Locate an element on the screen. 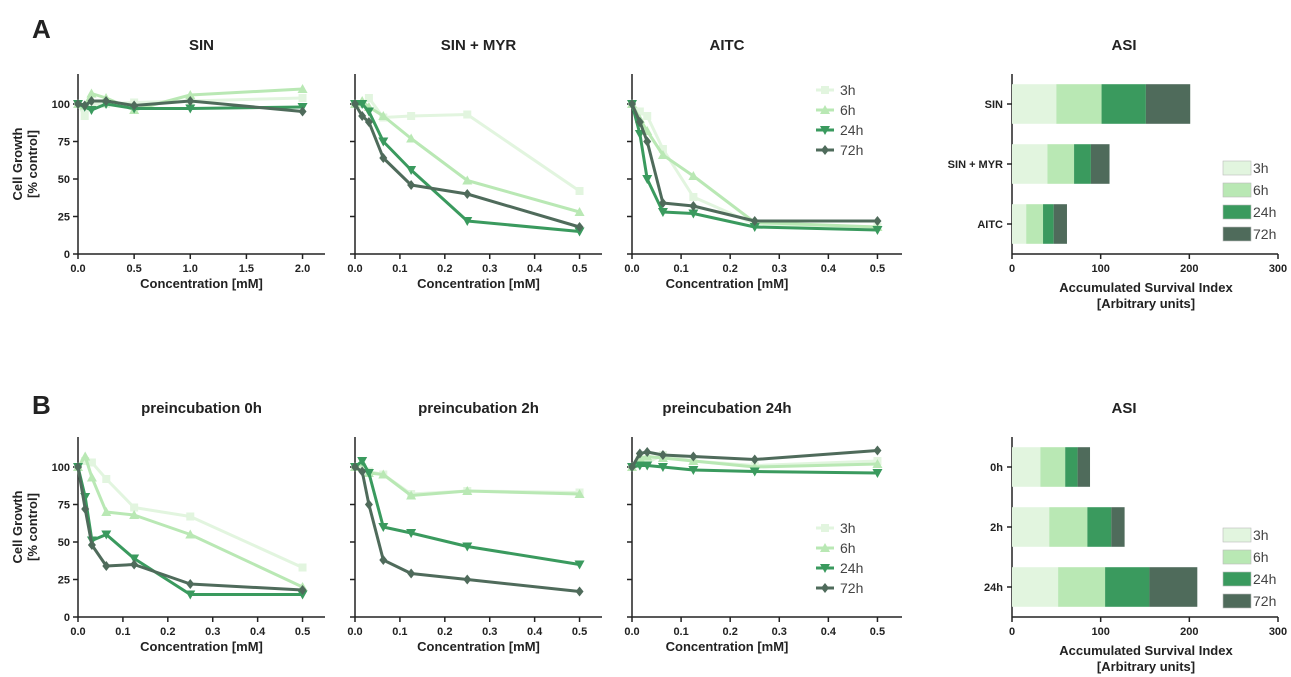  y-axis-label-line: [% control] is located at coordinates (32, 527).